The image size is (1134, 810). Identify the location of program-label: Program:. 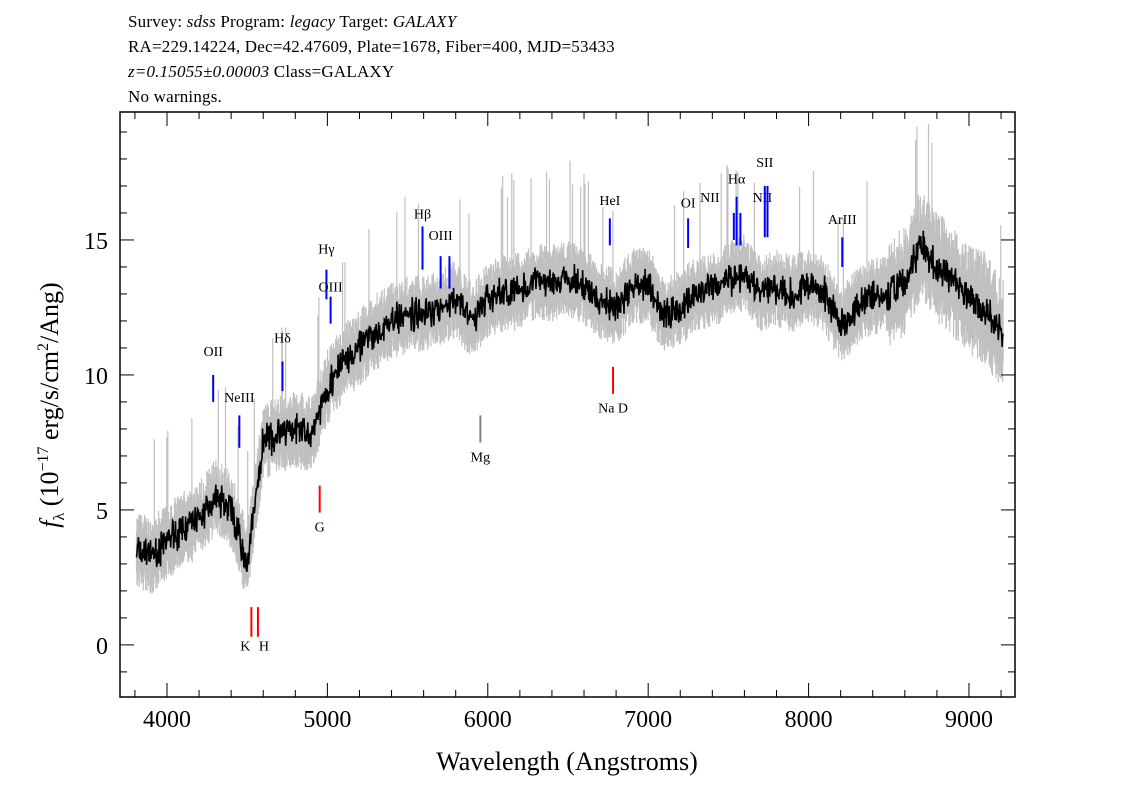
(253, 21).